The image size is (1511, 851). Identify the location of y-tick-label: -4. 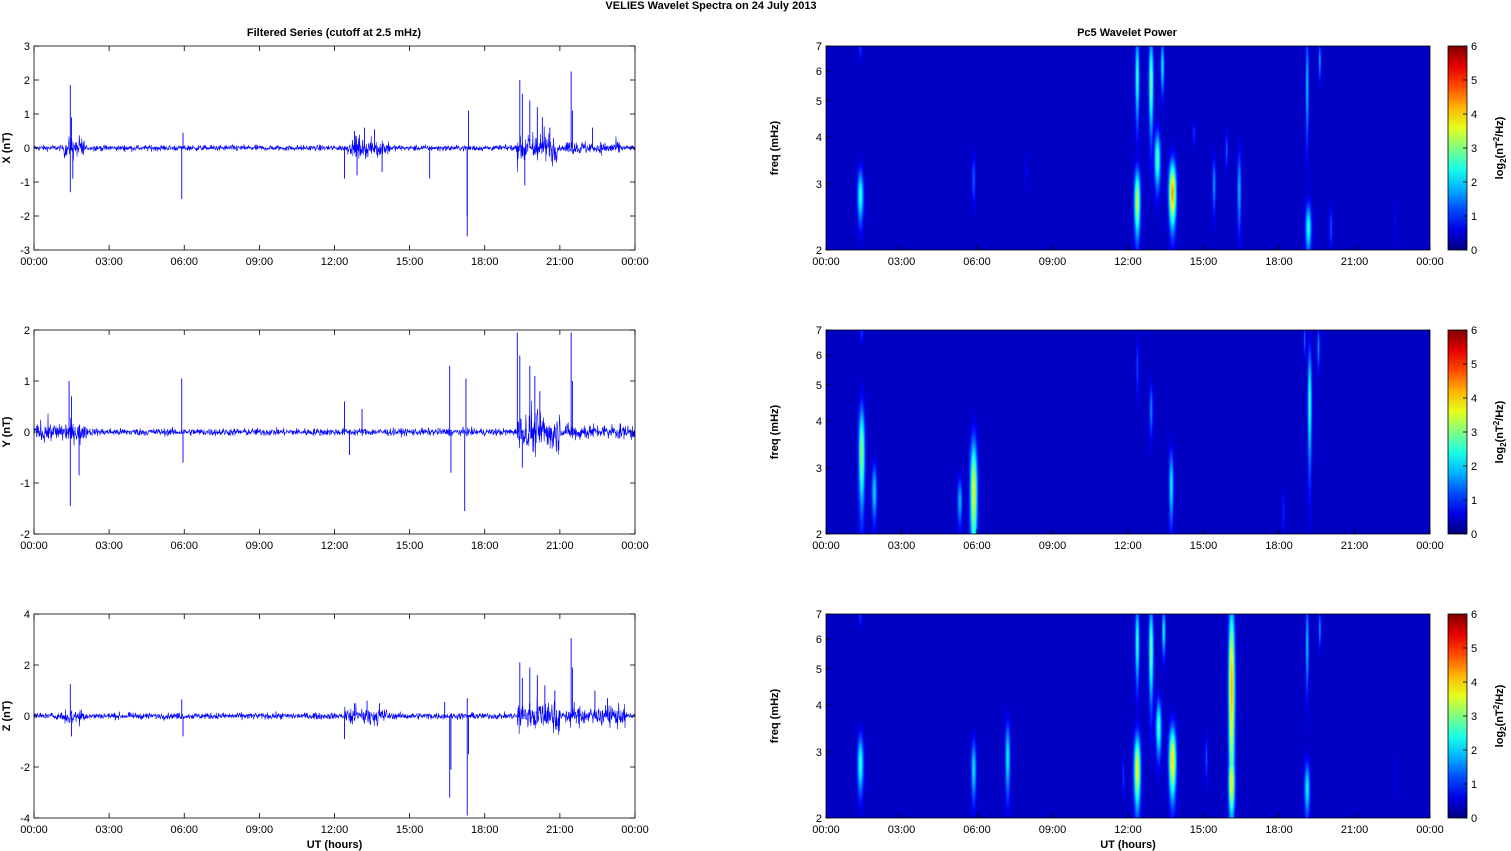
(25, 819).